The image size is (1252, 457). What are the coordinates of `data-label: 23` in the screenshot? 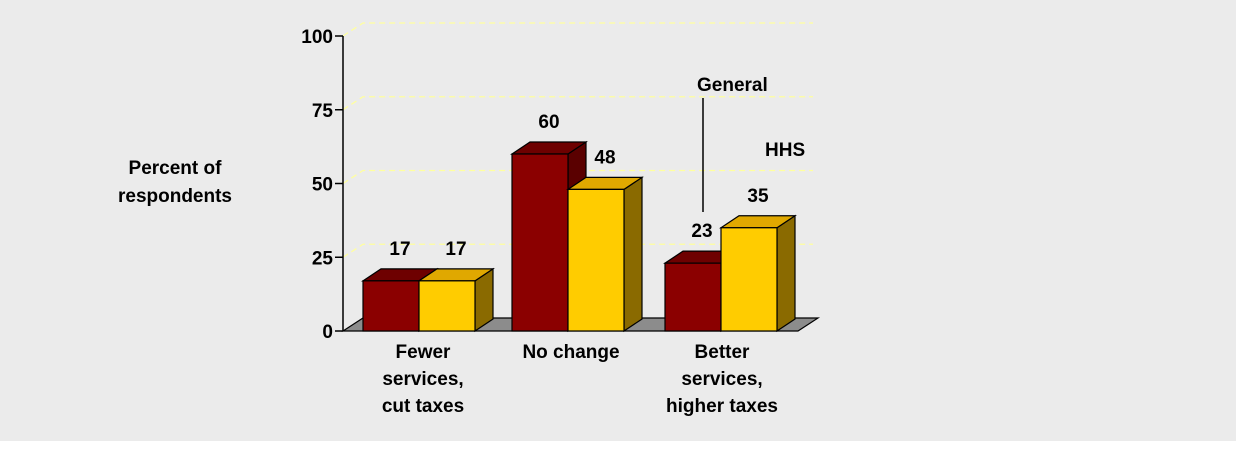 It's located at (701, 231).